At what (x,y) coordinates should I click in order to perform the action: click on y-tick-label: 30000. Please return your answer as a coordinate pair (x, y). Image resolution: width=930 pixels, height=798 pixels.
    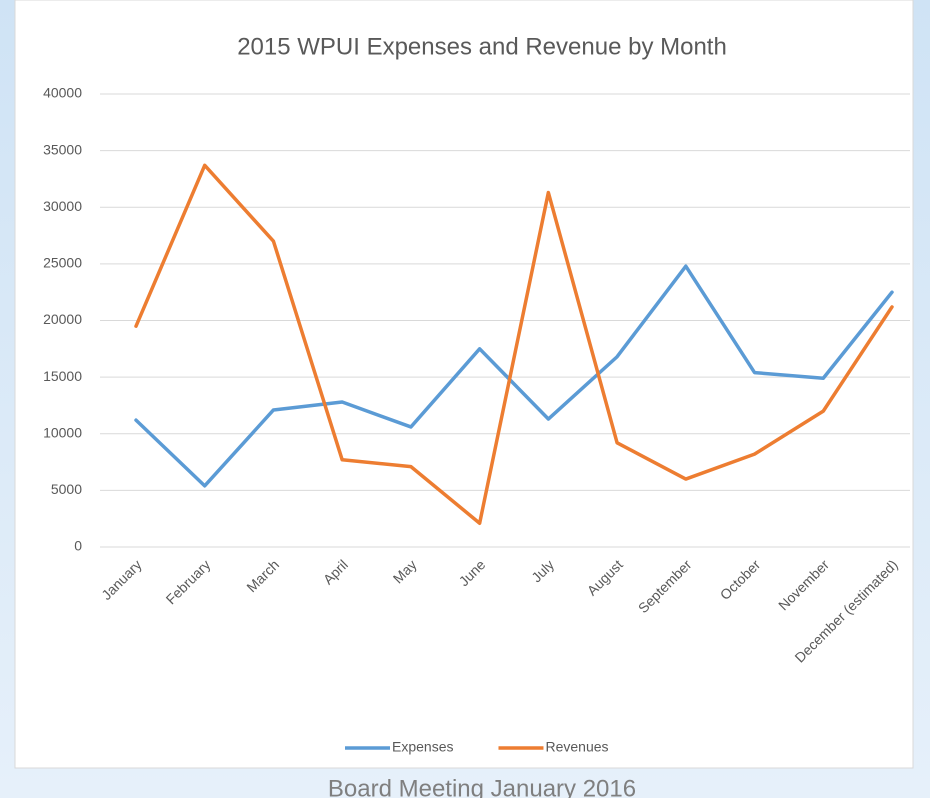
    Looking at the image, I should click on (62, 206).